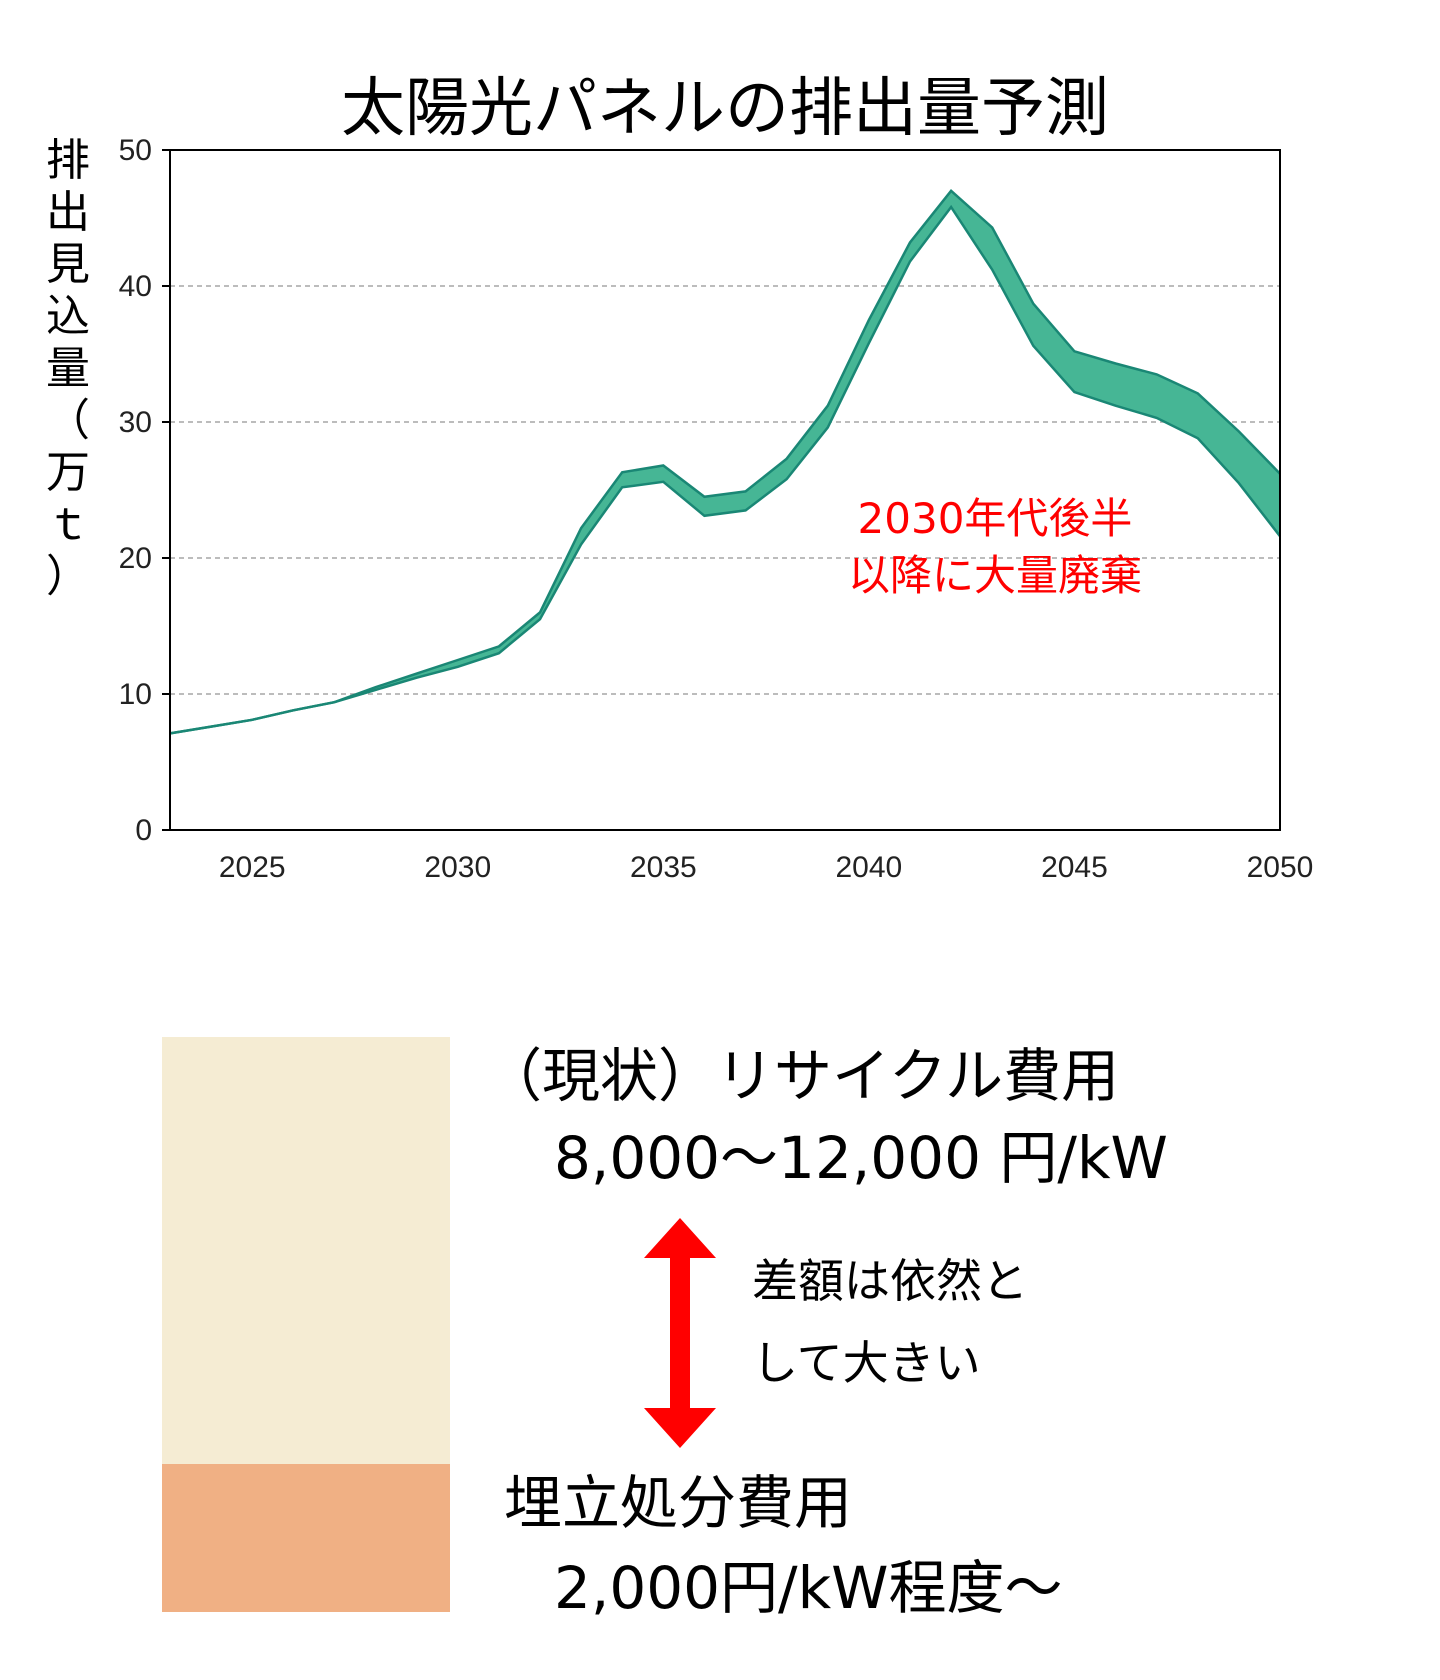 This screenshot has height=1680, width=1440. Describe the element at coordinates (995, 575) in the screenshot. I see `annotation-line-2: 以降に大量廃棄` at that location.